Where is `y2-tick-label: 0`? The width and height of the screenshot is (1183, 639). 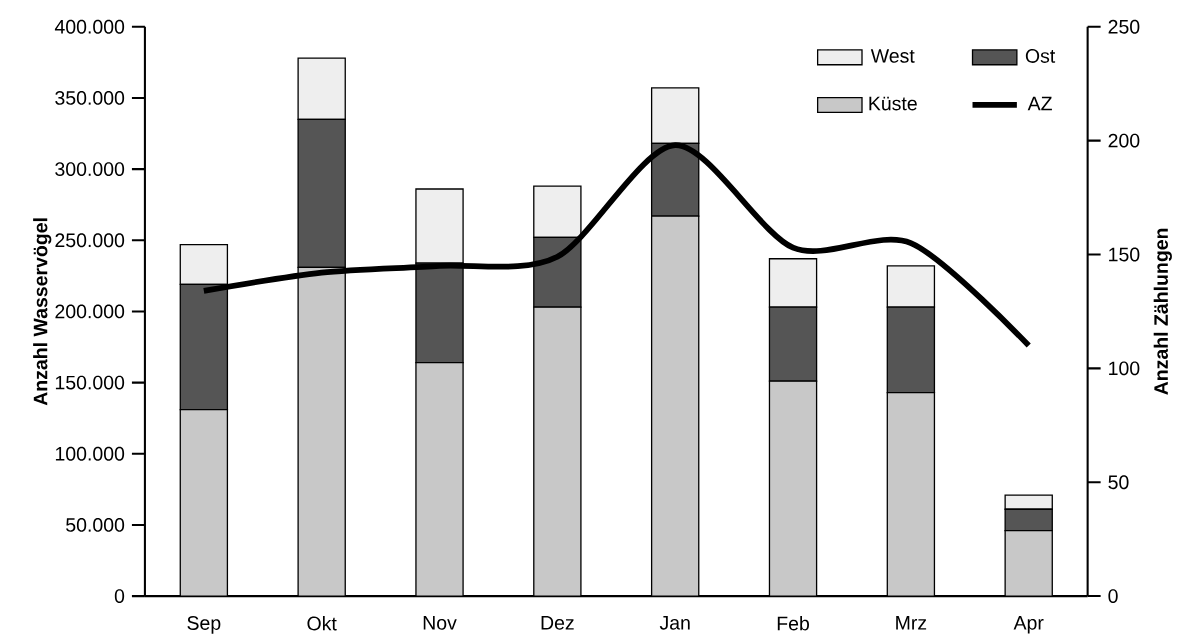 y2-tick-label: 0 is located at coordinates (1113, 596).